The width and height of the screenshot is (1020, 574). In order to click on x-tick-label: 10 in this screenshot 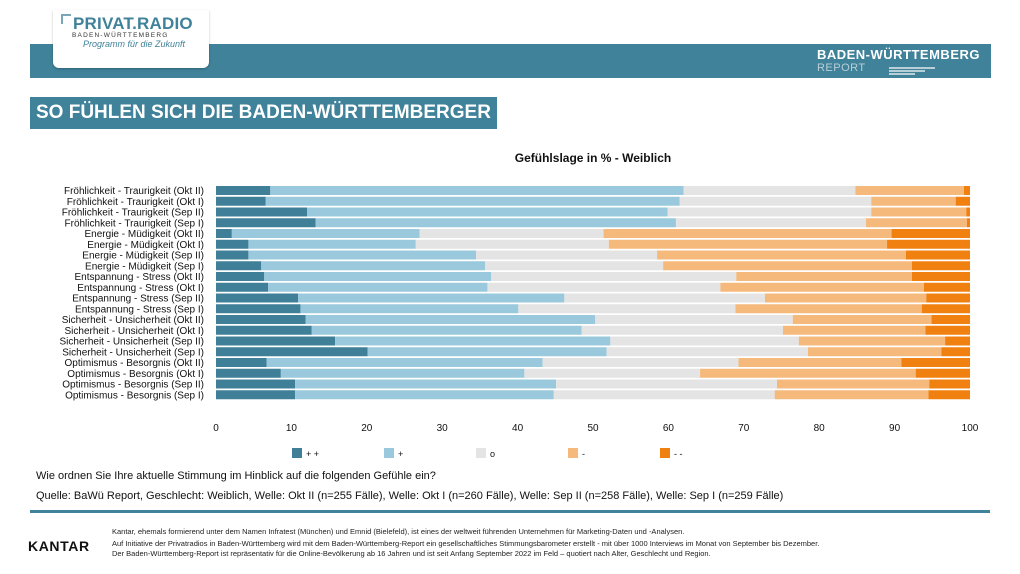, I will do `click(292, 428)`.